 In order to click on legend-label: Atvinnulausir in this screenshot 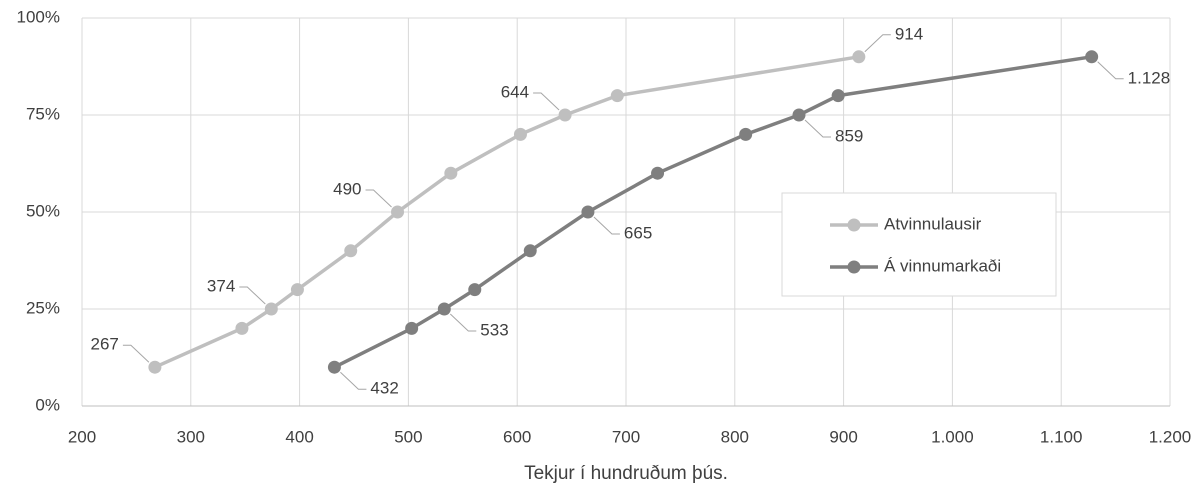, I will do `click(933, 223)`.